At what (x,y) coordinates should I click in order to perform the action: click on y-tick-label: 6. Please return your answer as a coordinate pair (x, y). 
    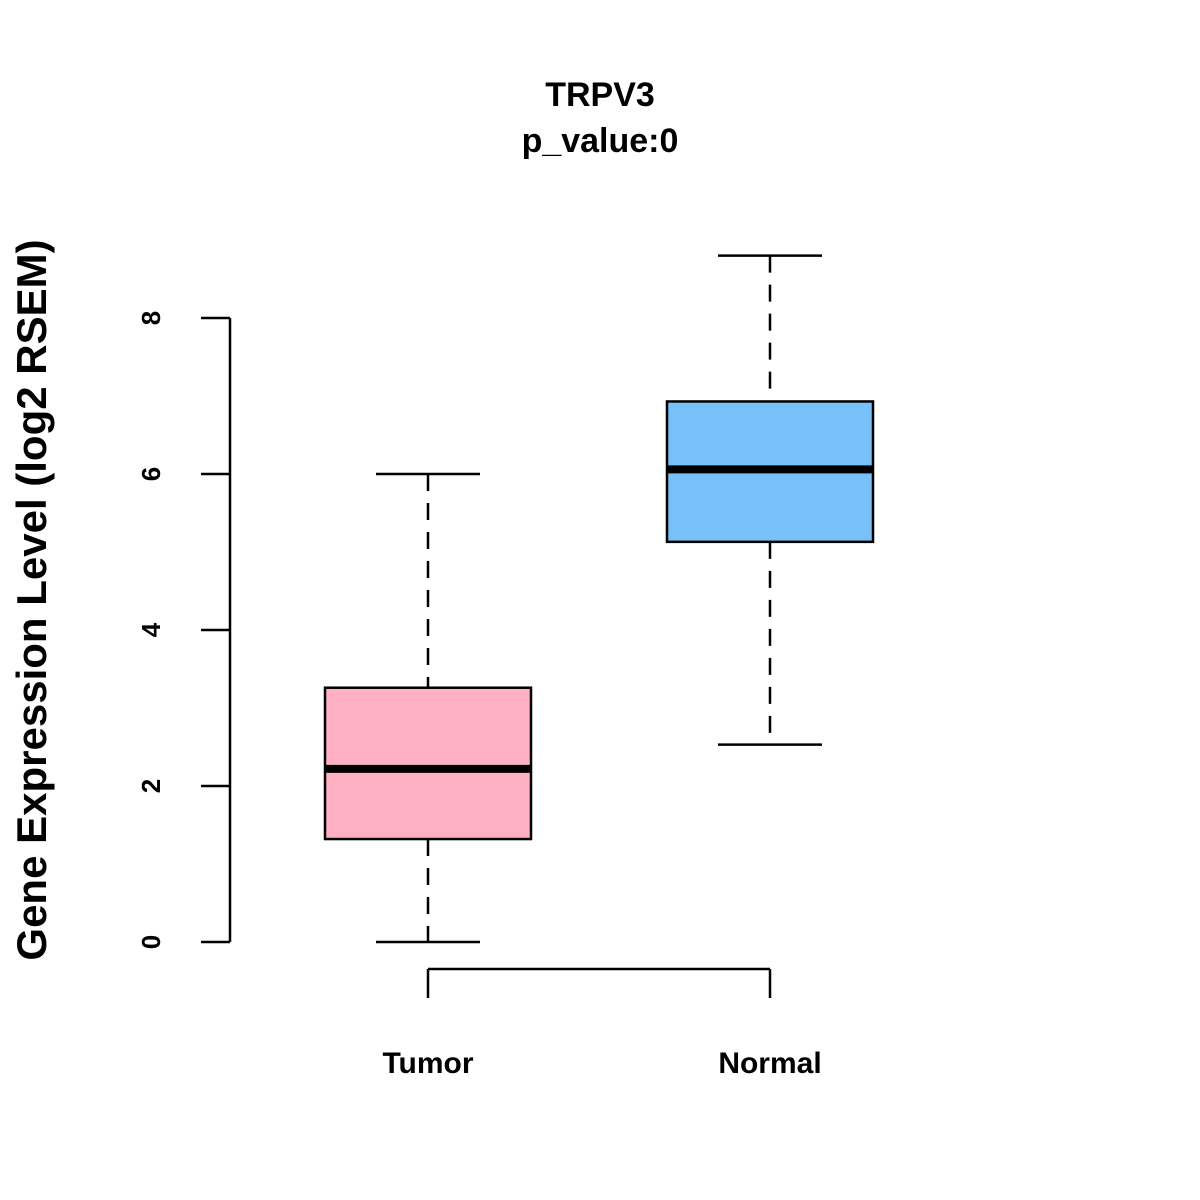
    Looking at the image, I should click on (151, 474).